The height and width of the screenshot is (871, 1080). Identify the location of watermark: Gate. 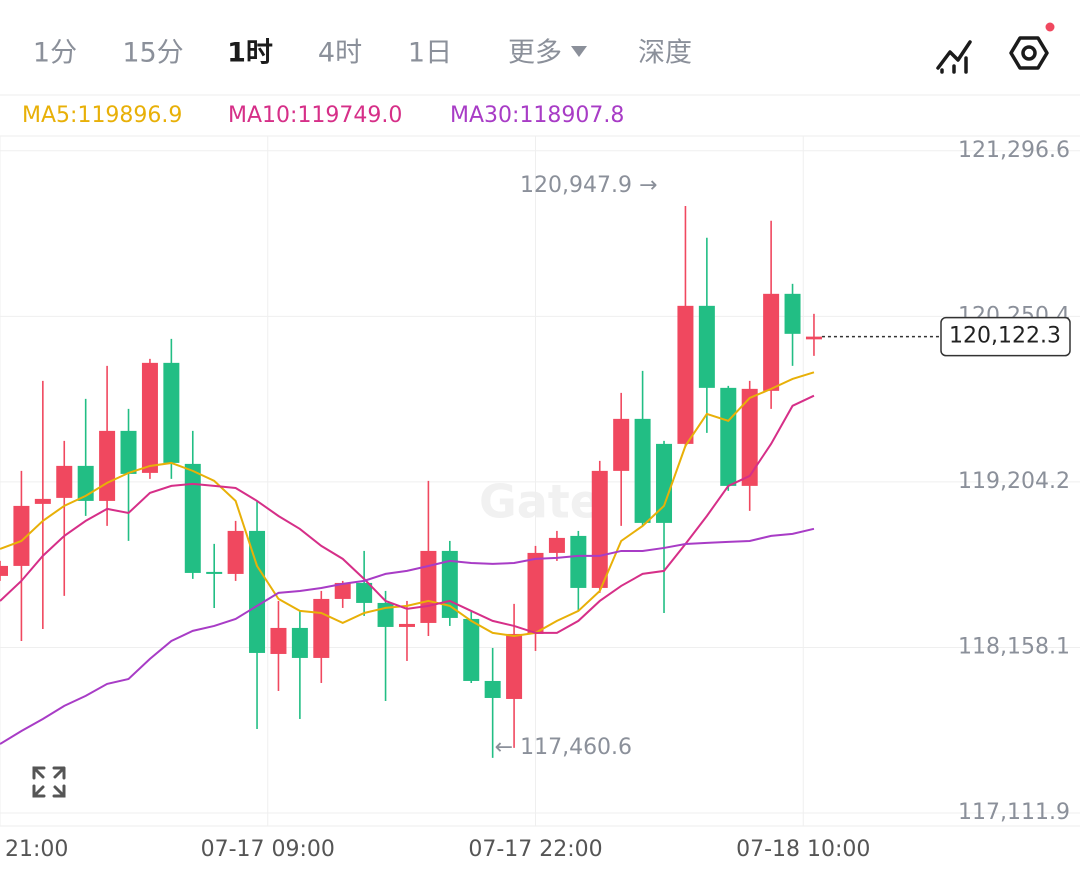
(540, 502).